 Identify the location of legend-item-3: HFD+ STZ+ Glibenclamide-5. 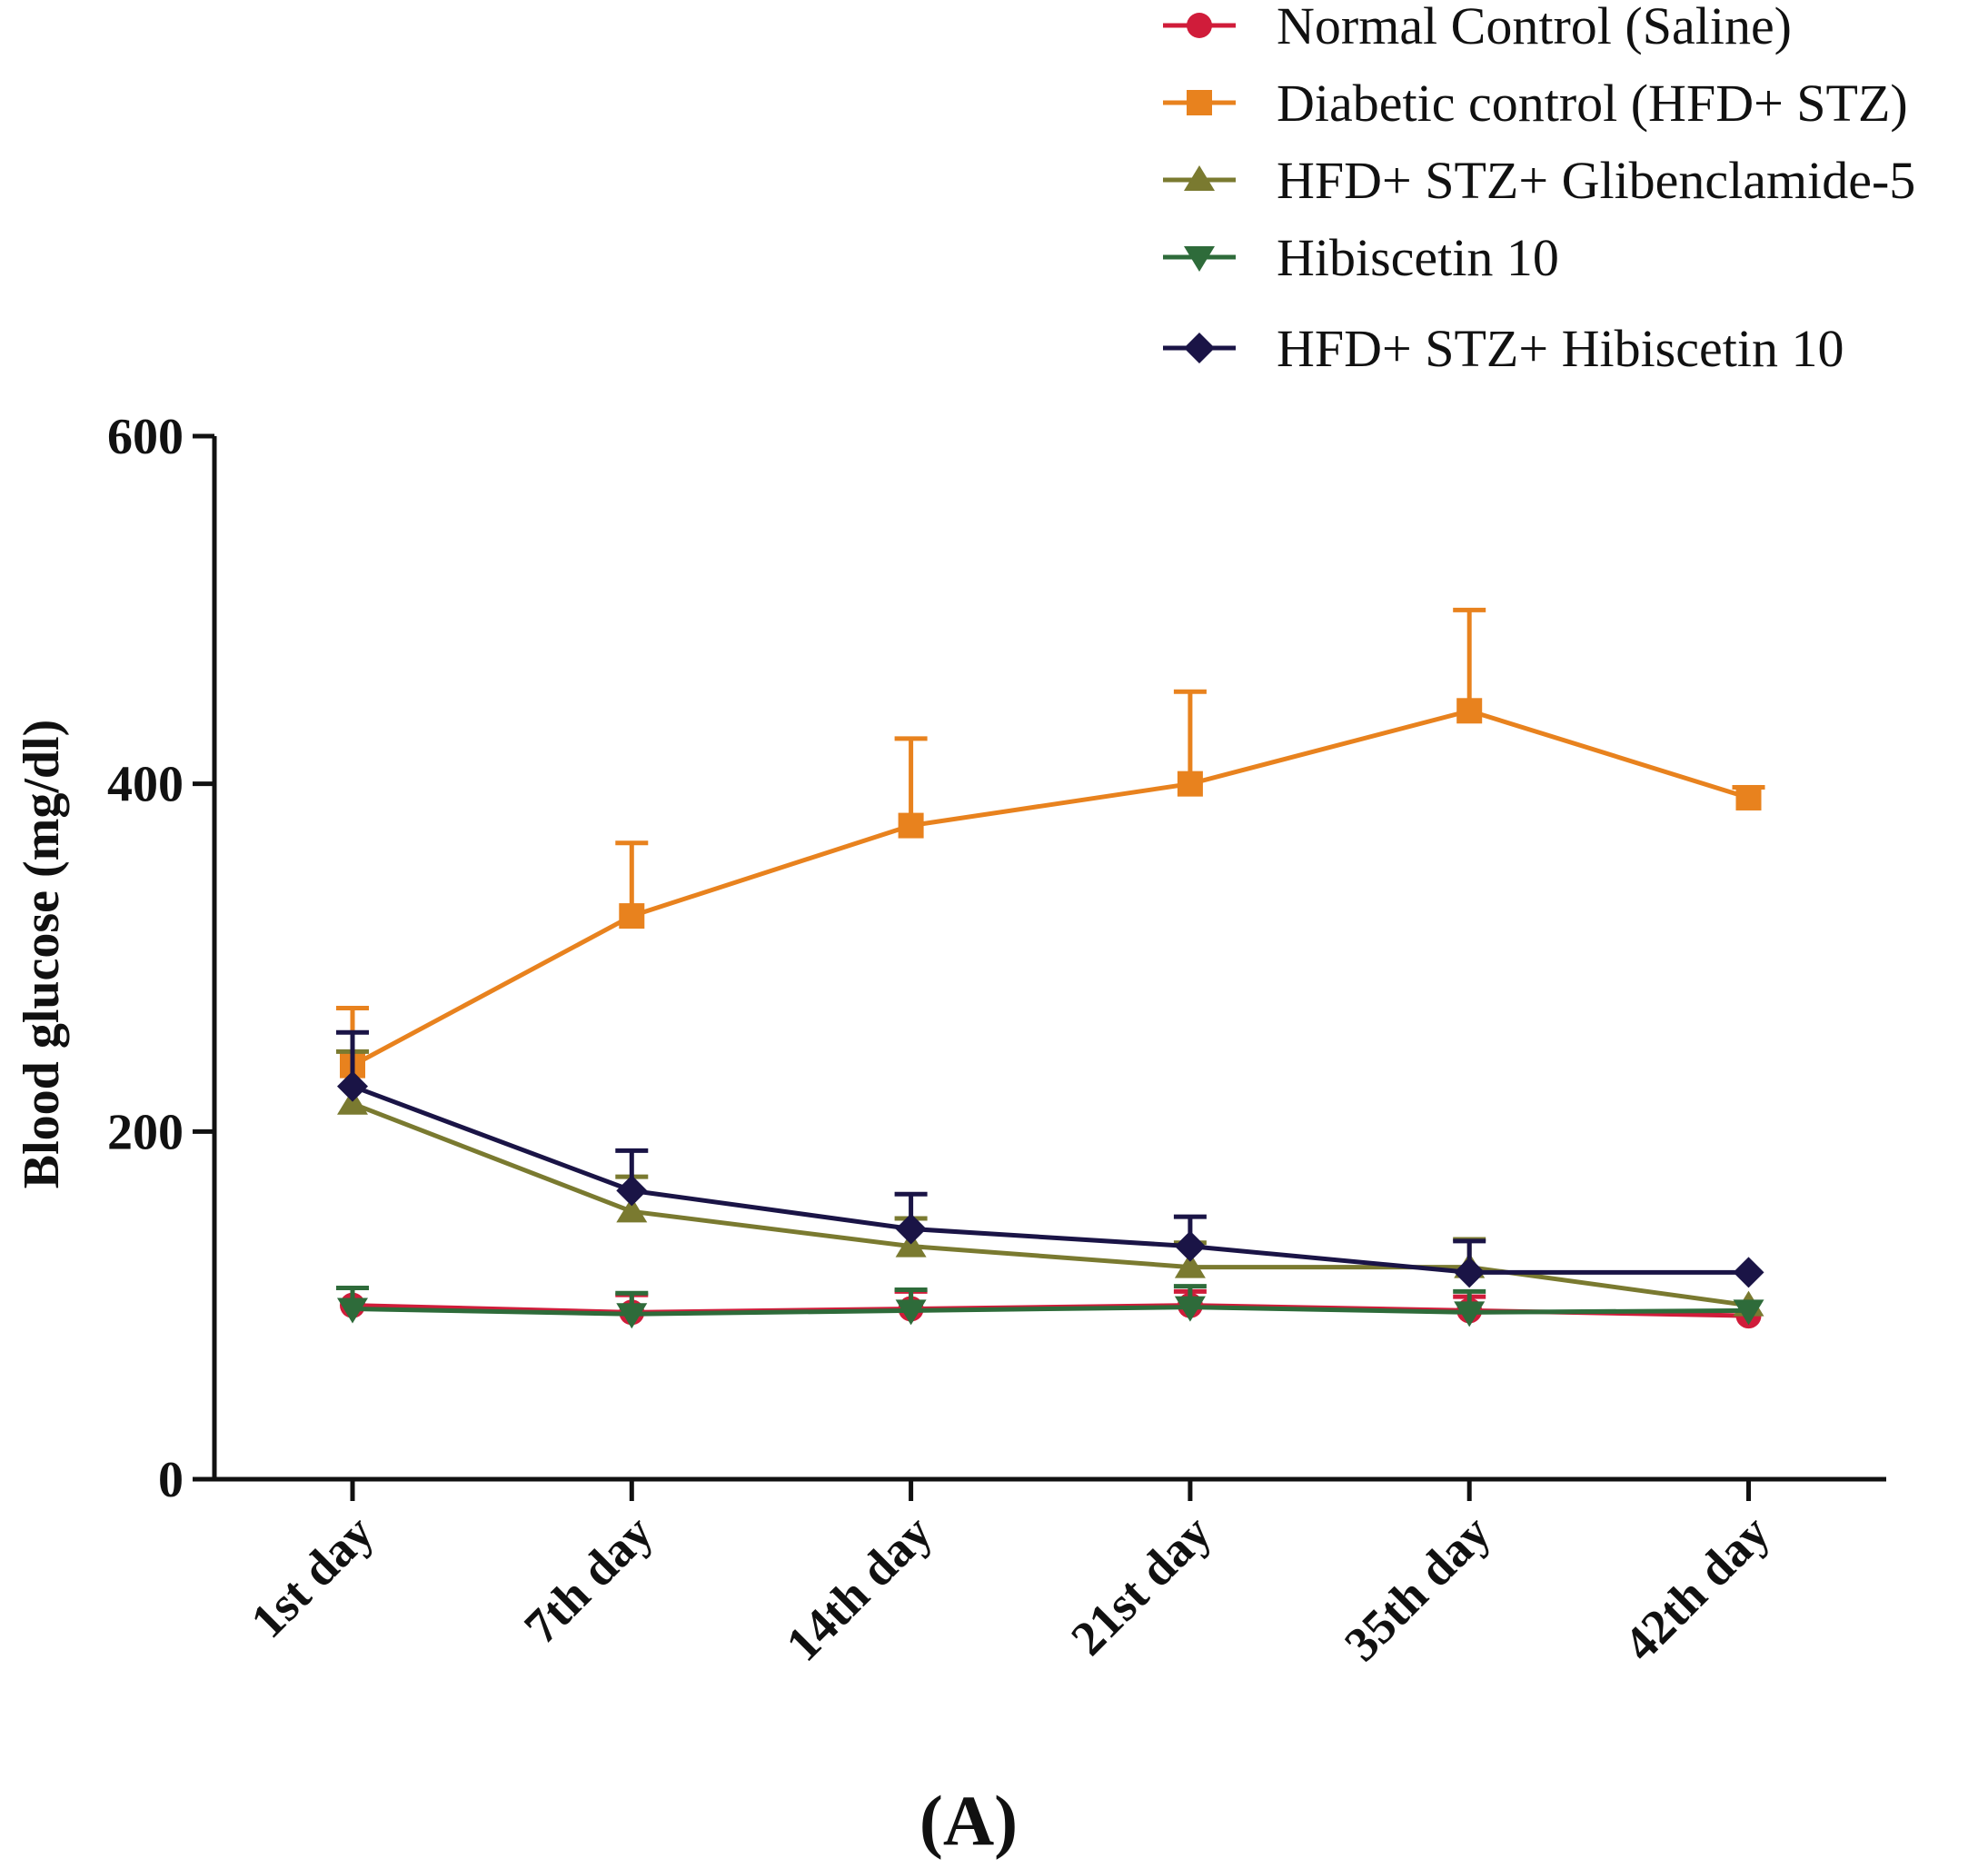
(1539, 180).